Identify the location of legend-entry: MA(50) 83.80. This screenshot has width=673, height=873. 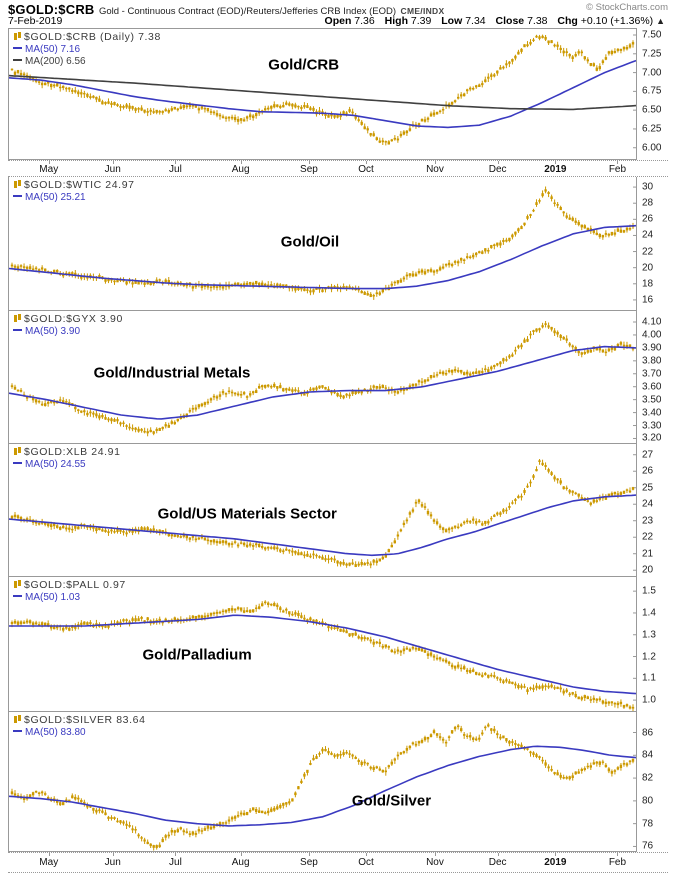
(79, 733).